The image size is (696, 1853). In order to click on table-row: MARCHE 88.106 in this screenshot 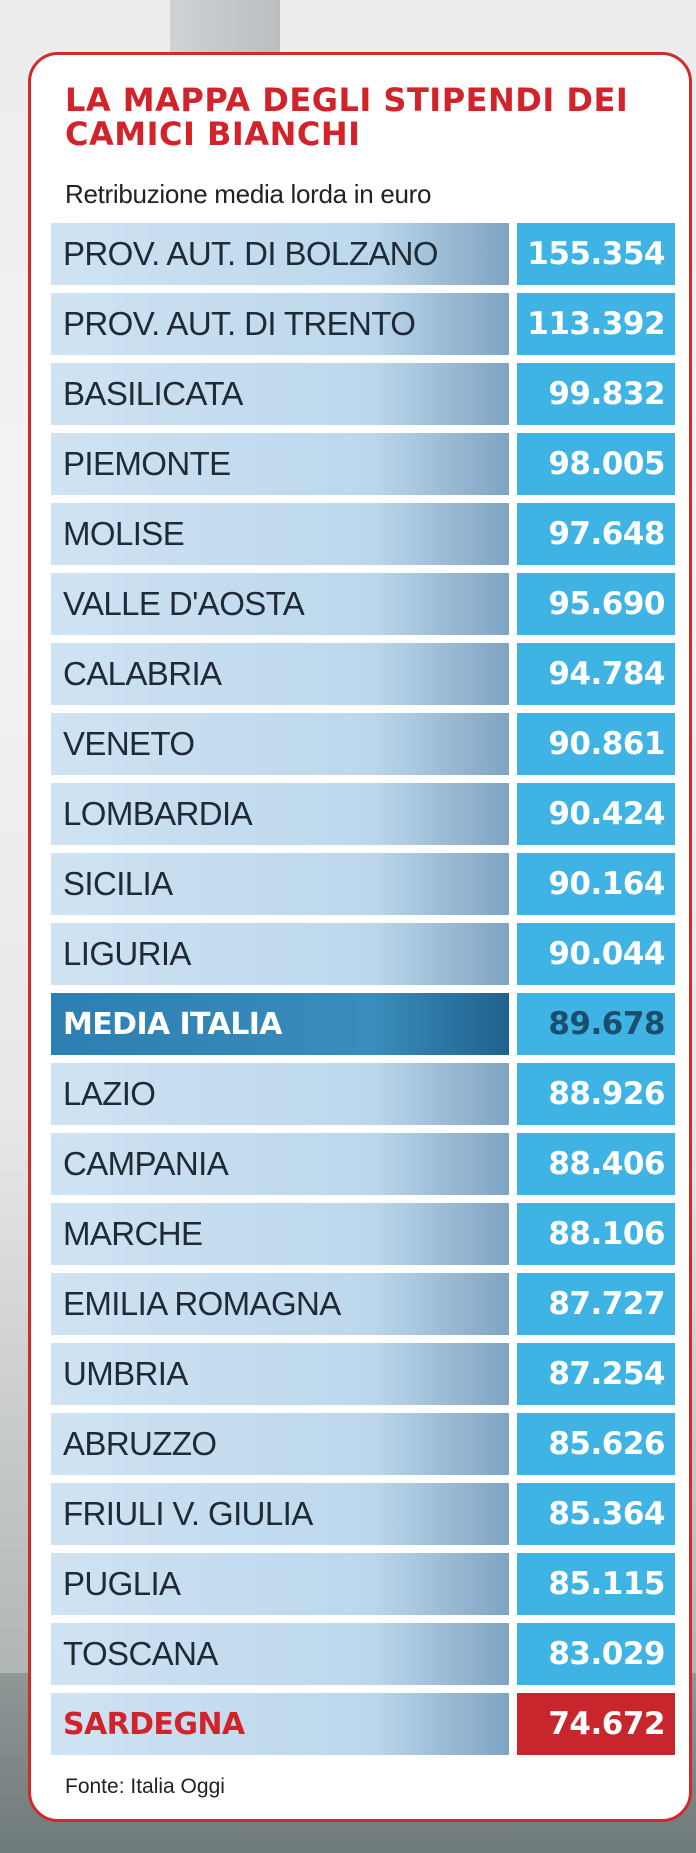, I will do `click(363, 1234)`.